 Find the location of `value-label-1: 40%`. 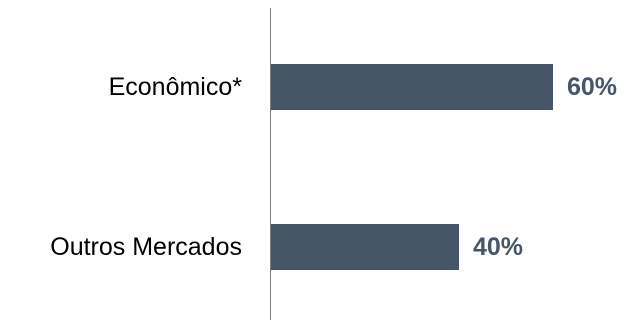

value-label-1: 40% is located at coordinates (498, 247).